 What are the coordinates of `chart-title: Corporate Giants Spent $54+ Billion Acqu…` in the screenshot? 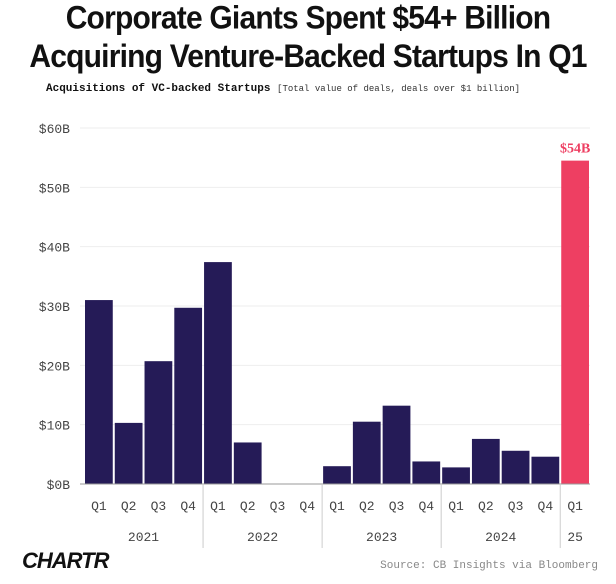 It's located at (308, 38).